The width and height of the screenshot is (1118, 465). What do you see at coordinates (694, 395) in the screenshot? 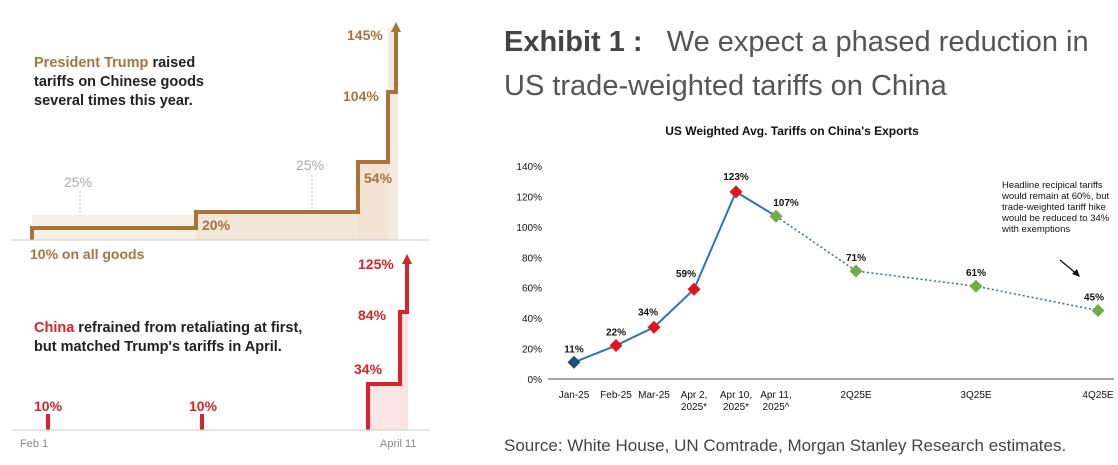
I see `x-tick-label: Apr 2,` at bounding box center [694, 395].